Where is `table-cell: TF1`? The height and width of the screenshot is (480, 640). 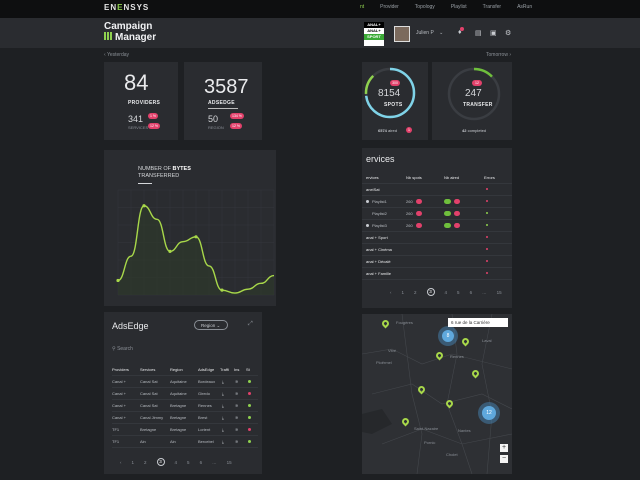
table-cell: TF1 is located at coordinates (116, 429).